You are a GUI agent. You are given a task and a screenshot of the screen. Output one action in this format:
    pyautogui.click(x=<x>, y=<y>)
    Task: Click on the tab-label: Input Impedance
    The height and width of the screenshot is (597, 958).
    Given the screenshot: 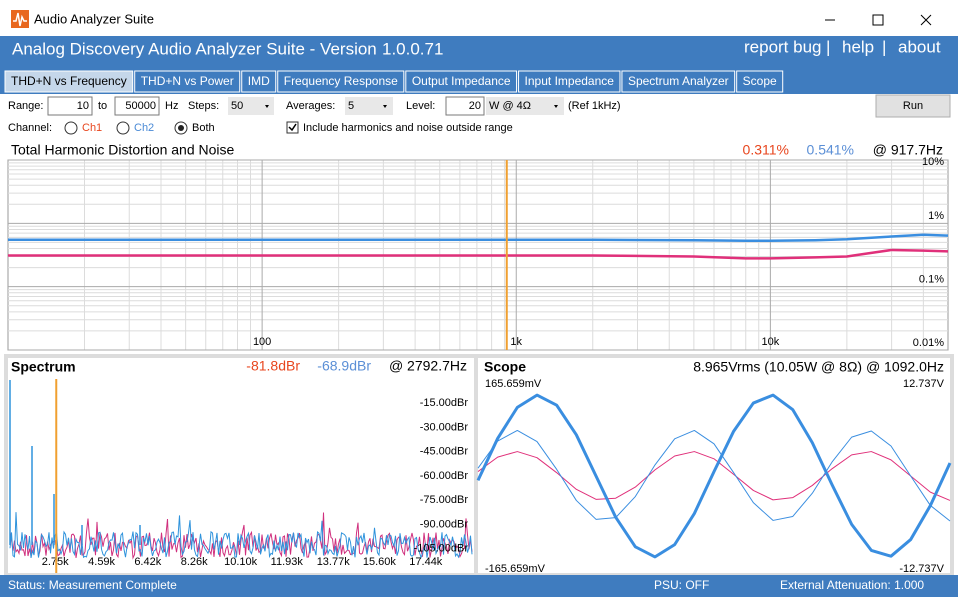 What is the action you would take?
    pyautogui.click(x=570, y=81)
    